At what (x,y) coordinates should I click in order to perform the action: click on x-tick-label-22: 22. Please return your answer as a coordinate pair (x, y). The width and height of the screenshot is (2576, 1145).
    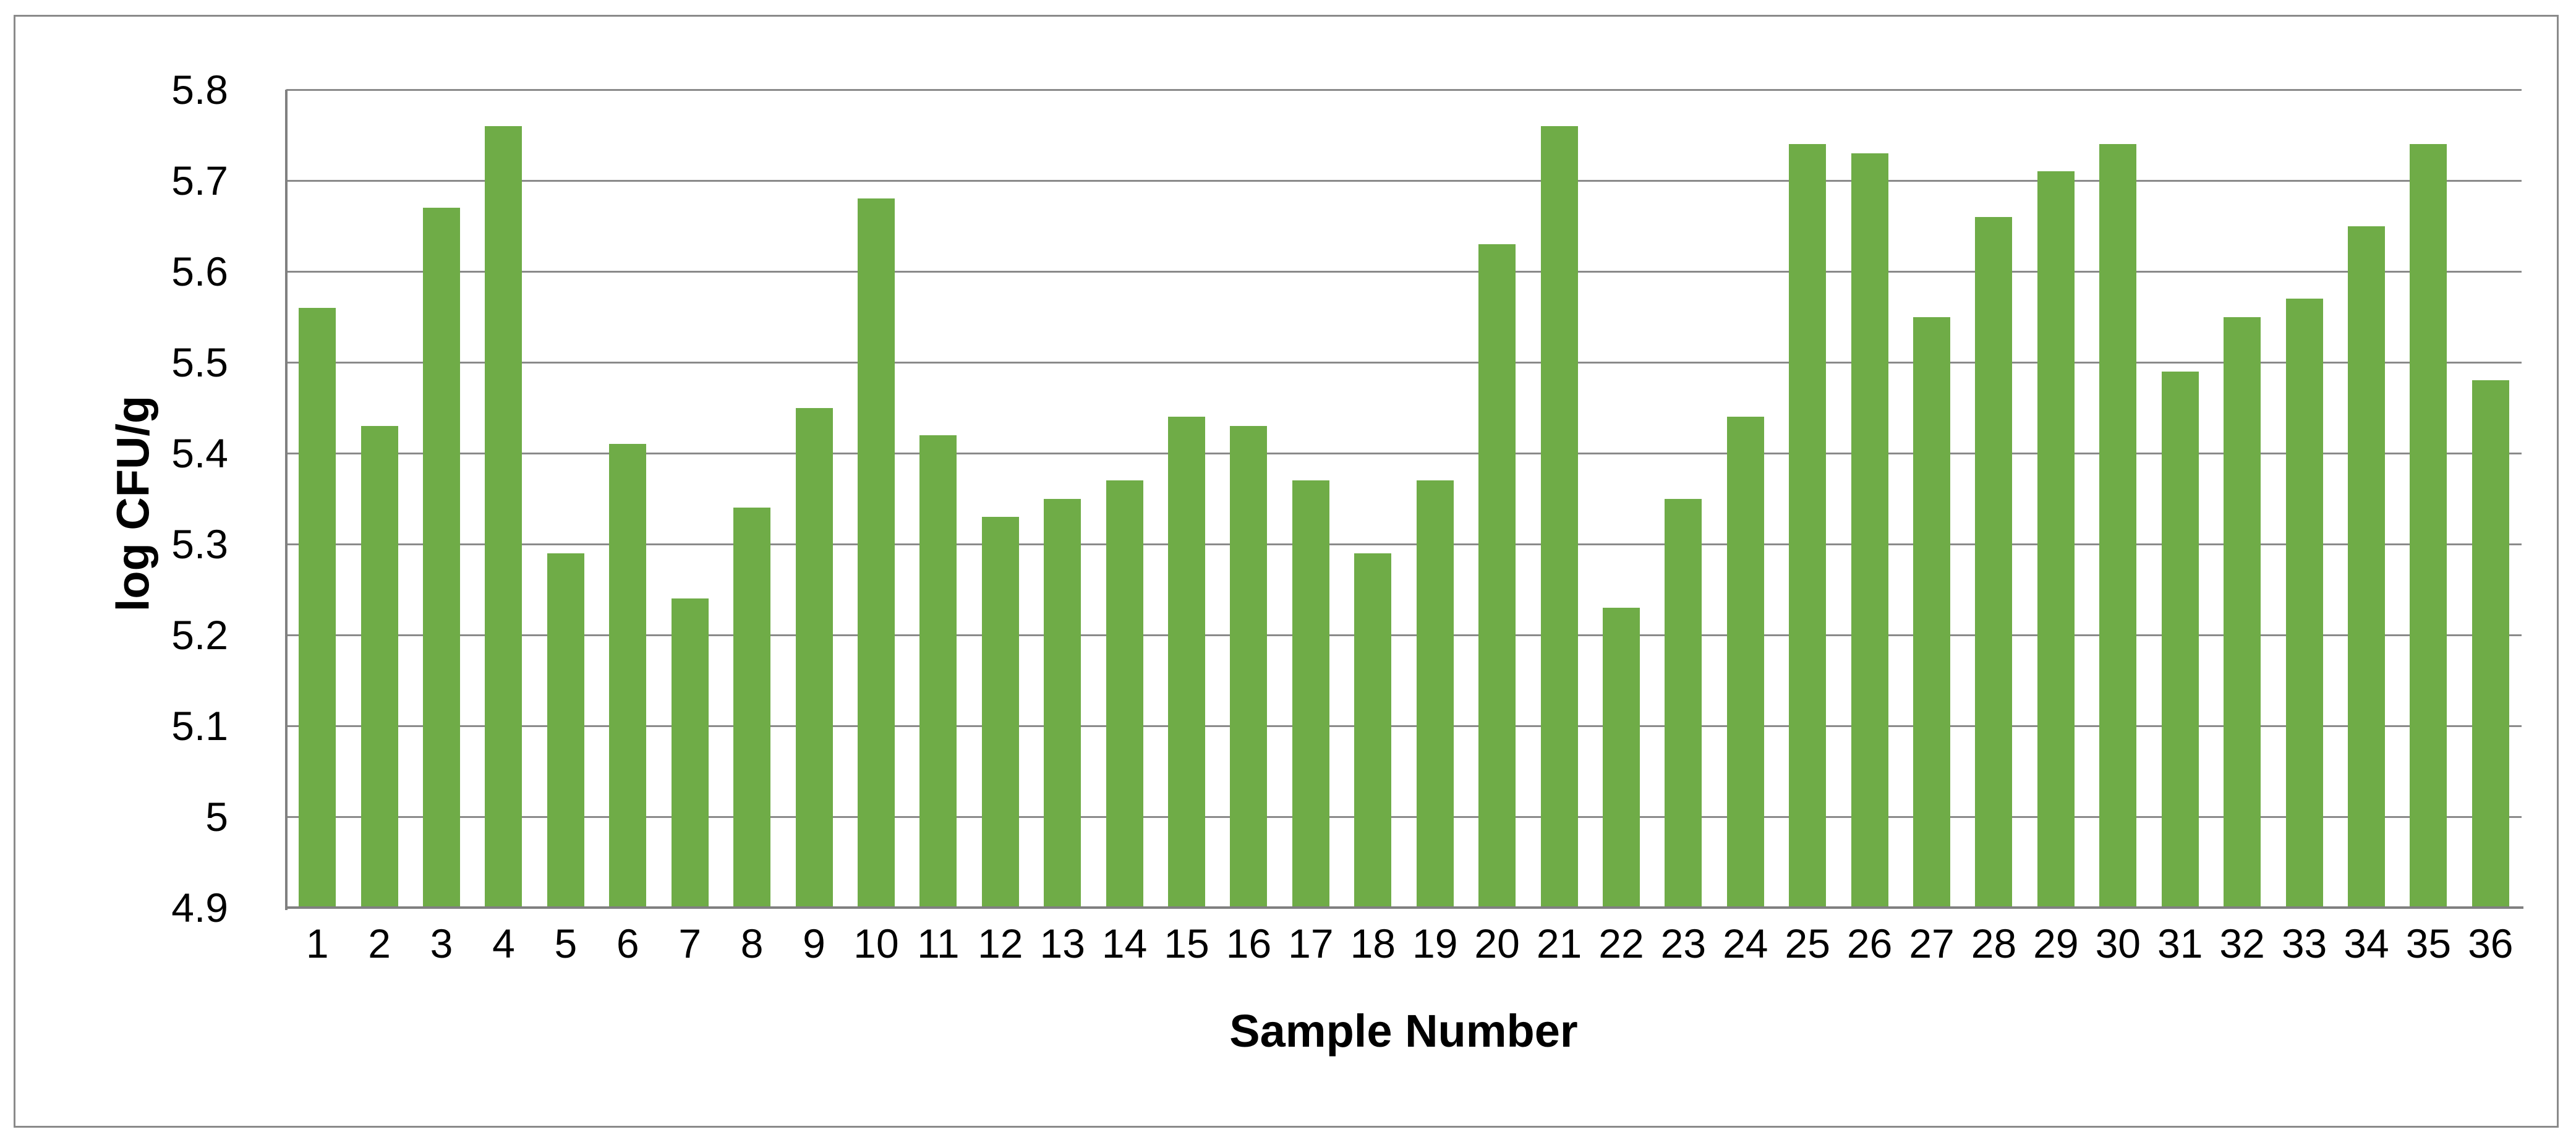
    Looking at the image, I should click on (1621, 943).